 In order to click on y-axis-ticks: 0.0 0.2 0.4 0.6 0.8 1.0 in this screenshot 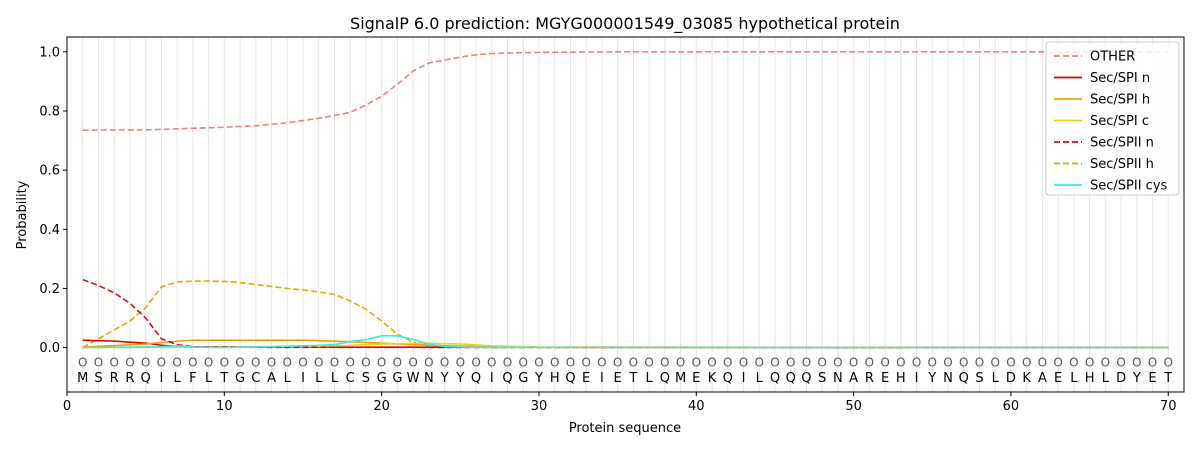, I will do `click(53, 200)`.